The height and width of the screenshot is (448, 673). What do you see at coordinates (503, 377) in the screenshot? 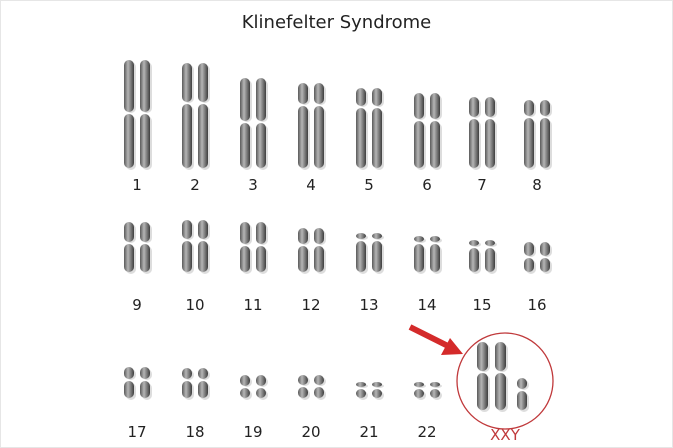
I see `sex-chromosomes-xxy` at bounding box center [503, 377].